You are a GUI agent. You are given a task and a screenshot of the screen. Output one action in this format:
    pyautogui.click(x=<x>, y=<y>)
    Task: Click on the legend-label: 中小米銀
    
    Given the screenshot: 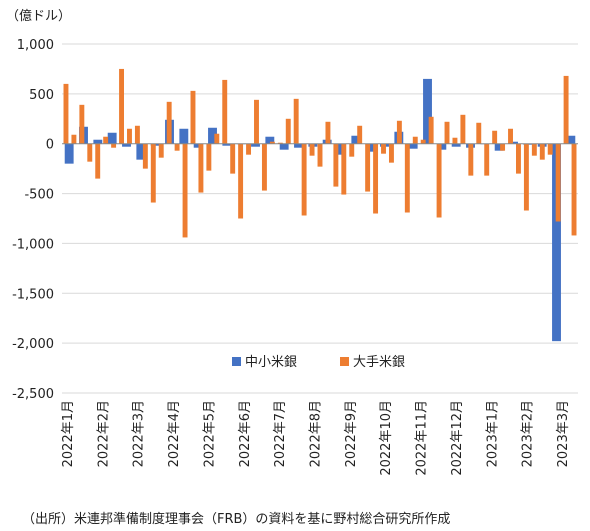 What is the action you would take?
    pyautogui.click(x=271, y=362)
    